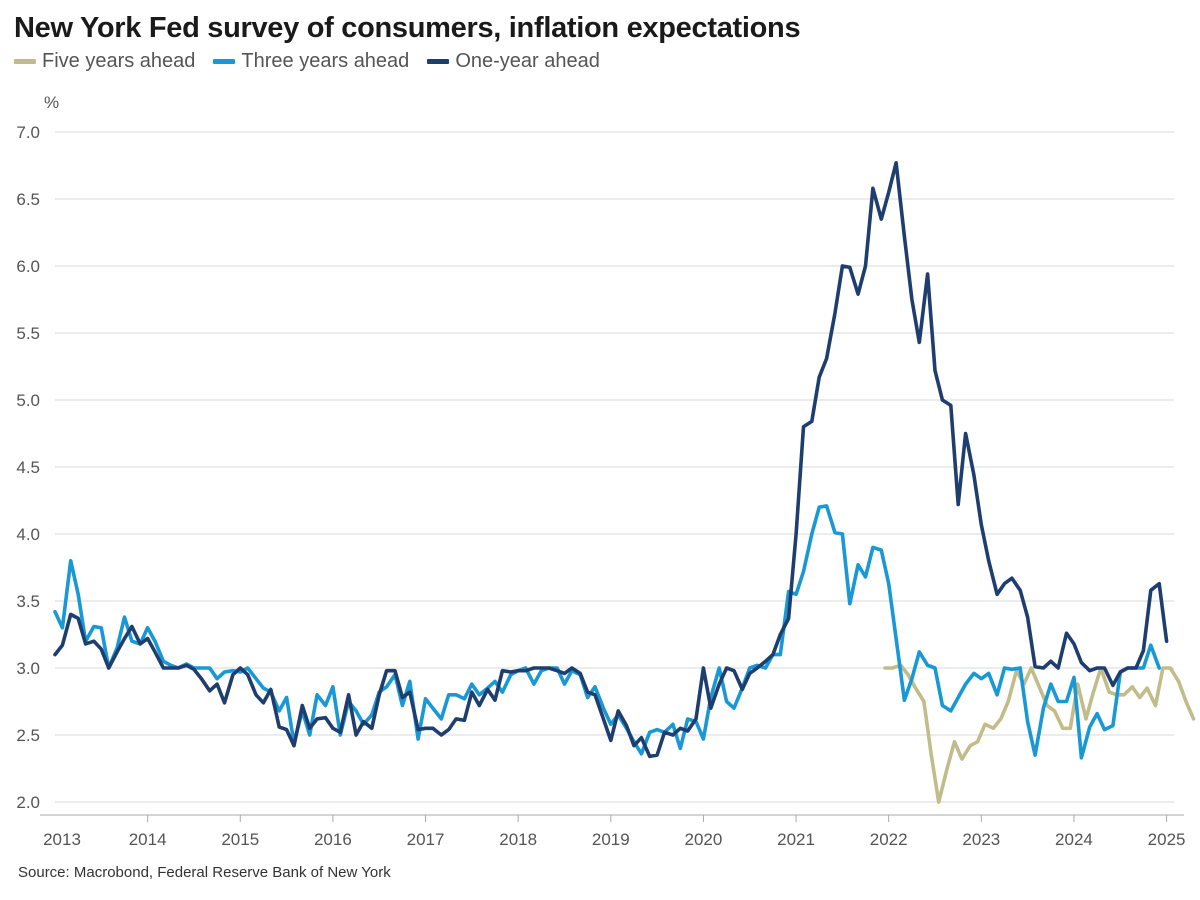 This screenshot has height=900, width=1200. I want to click on legend-swatch-three-years, so click(224, 61).